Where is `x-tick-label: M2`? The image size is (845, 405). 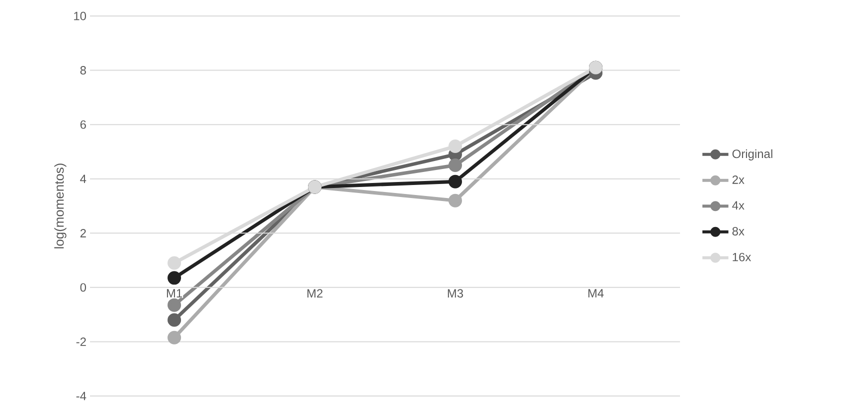 x-tick-label: M2 is located at coordinates (314, 293).